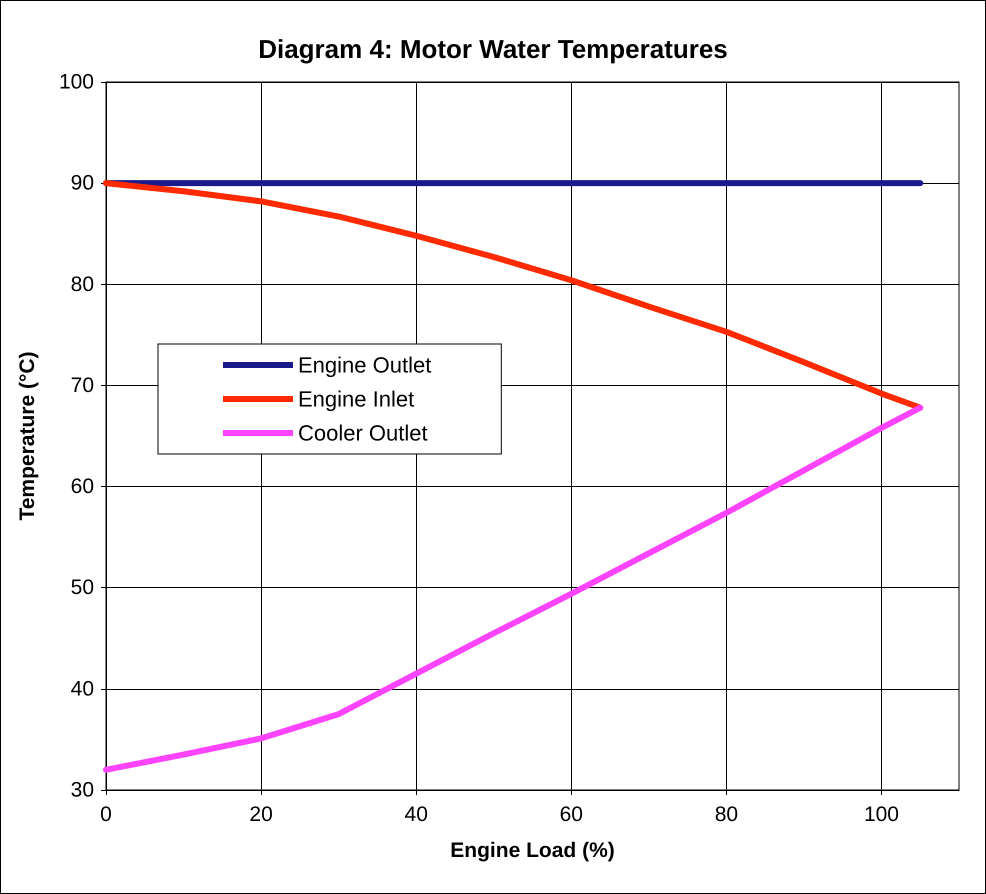  Describe the element at coordinates (76, 82) in the screenshot. I see `y-tick-label: 100` at that location.